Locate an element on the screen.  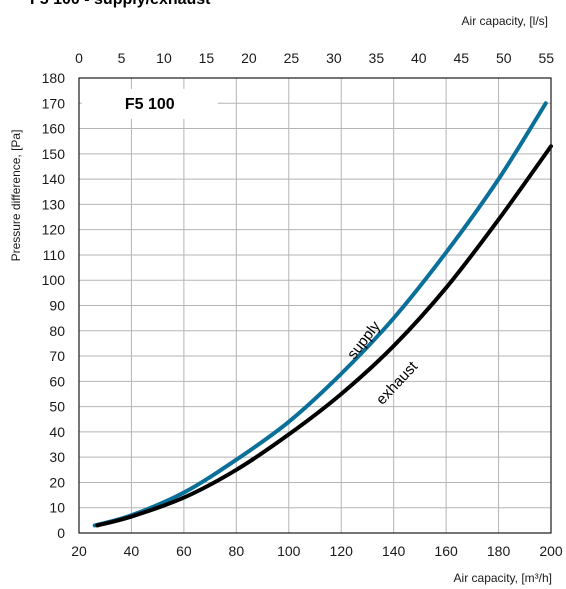
x-tick-label: 60 is located at coordinates (184, 551).